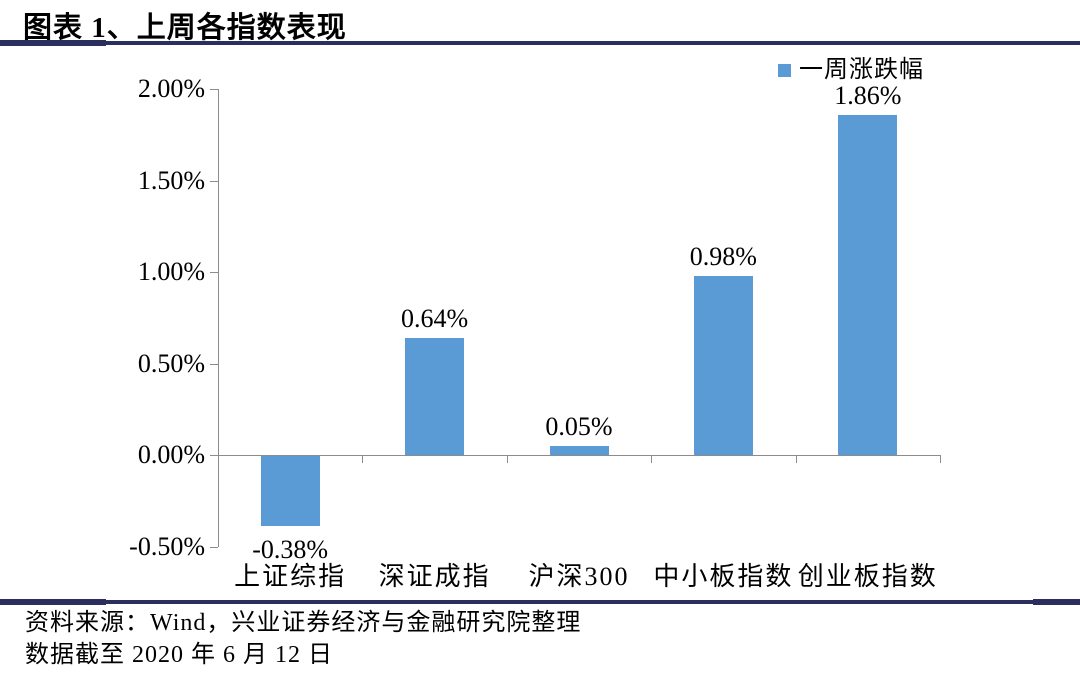  Describe the element at coordinates (435, 318) in the screenshot. I see `bar-value-label: 0.64%` at that location.